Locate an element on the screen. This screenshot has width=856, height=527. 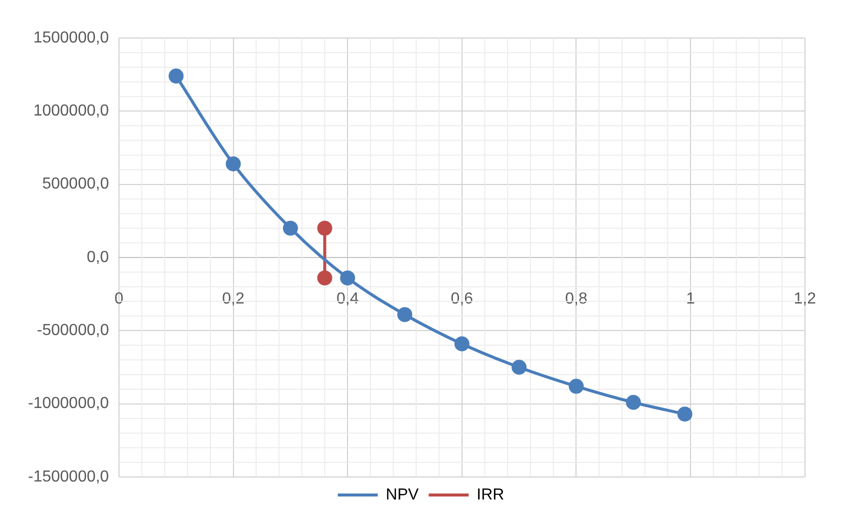
x-tick-label: 1 is located at coordinates (691, 299).